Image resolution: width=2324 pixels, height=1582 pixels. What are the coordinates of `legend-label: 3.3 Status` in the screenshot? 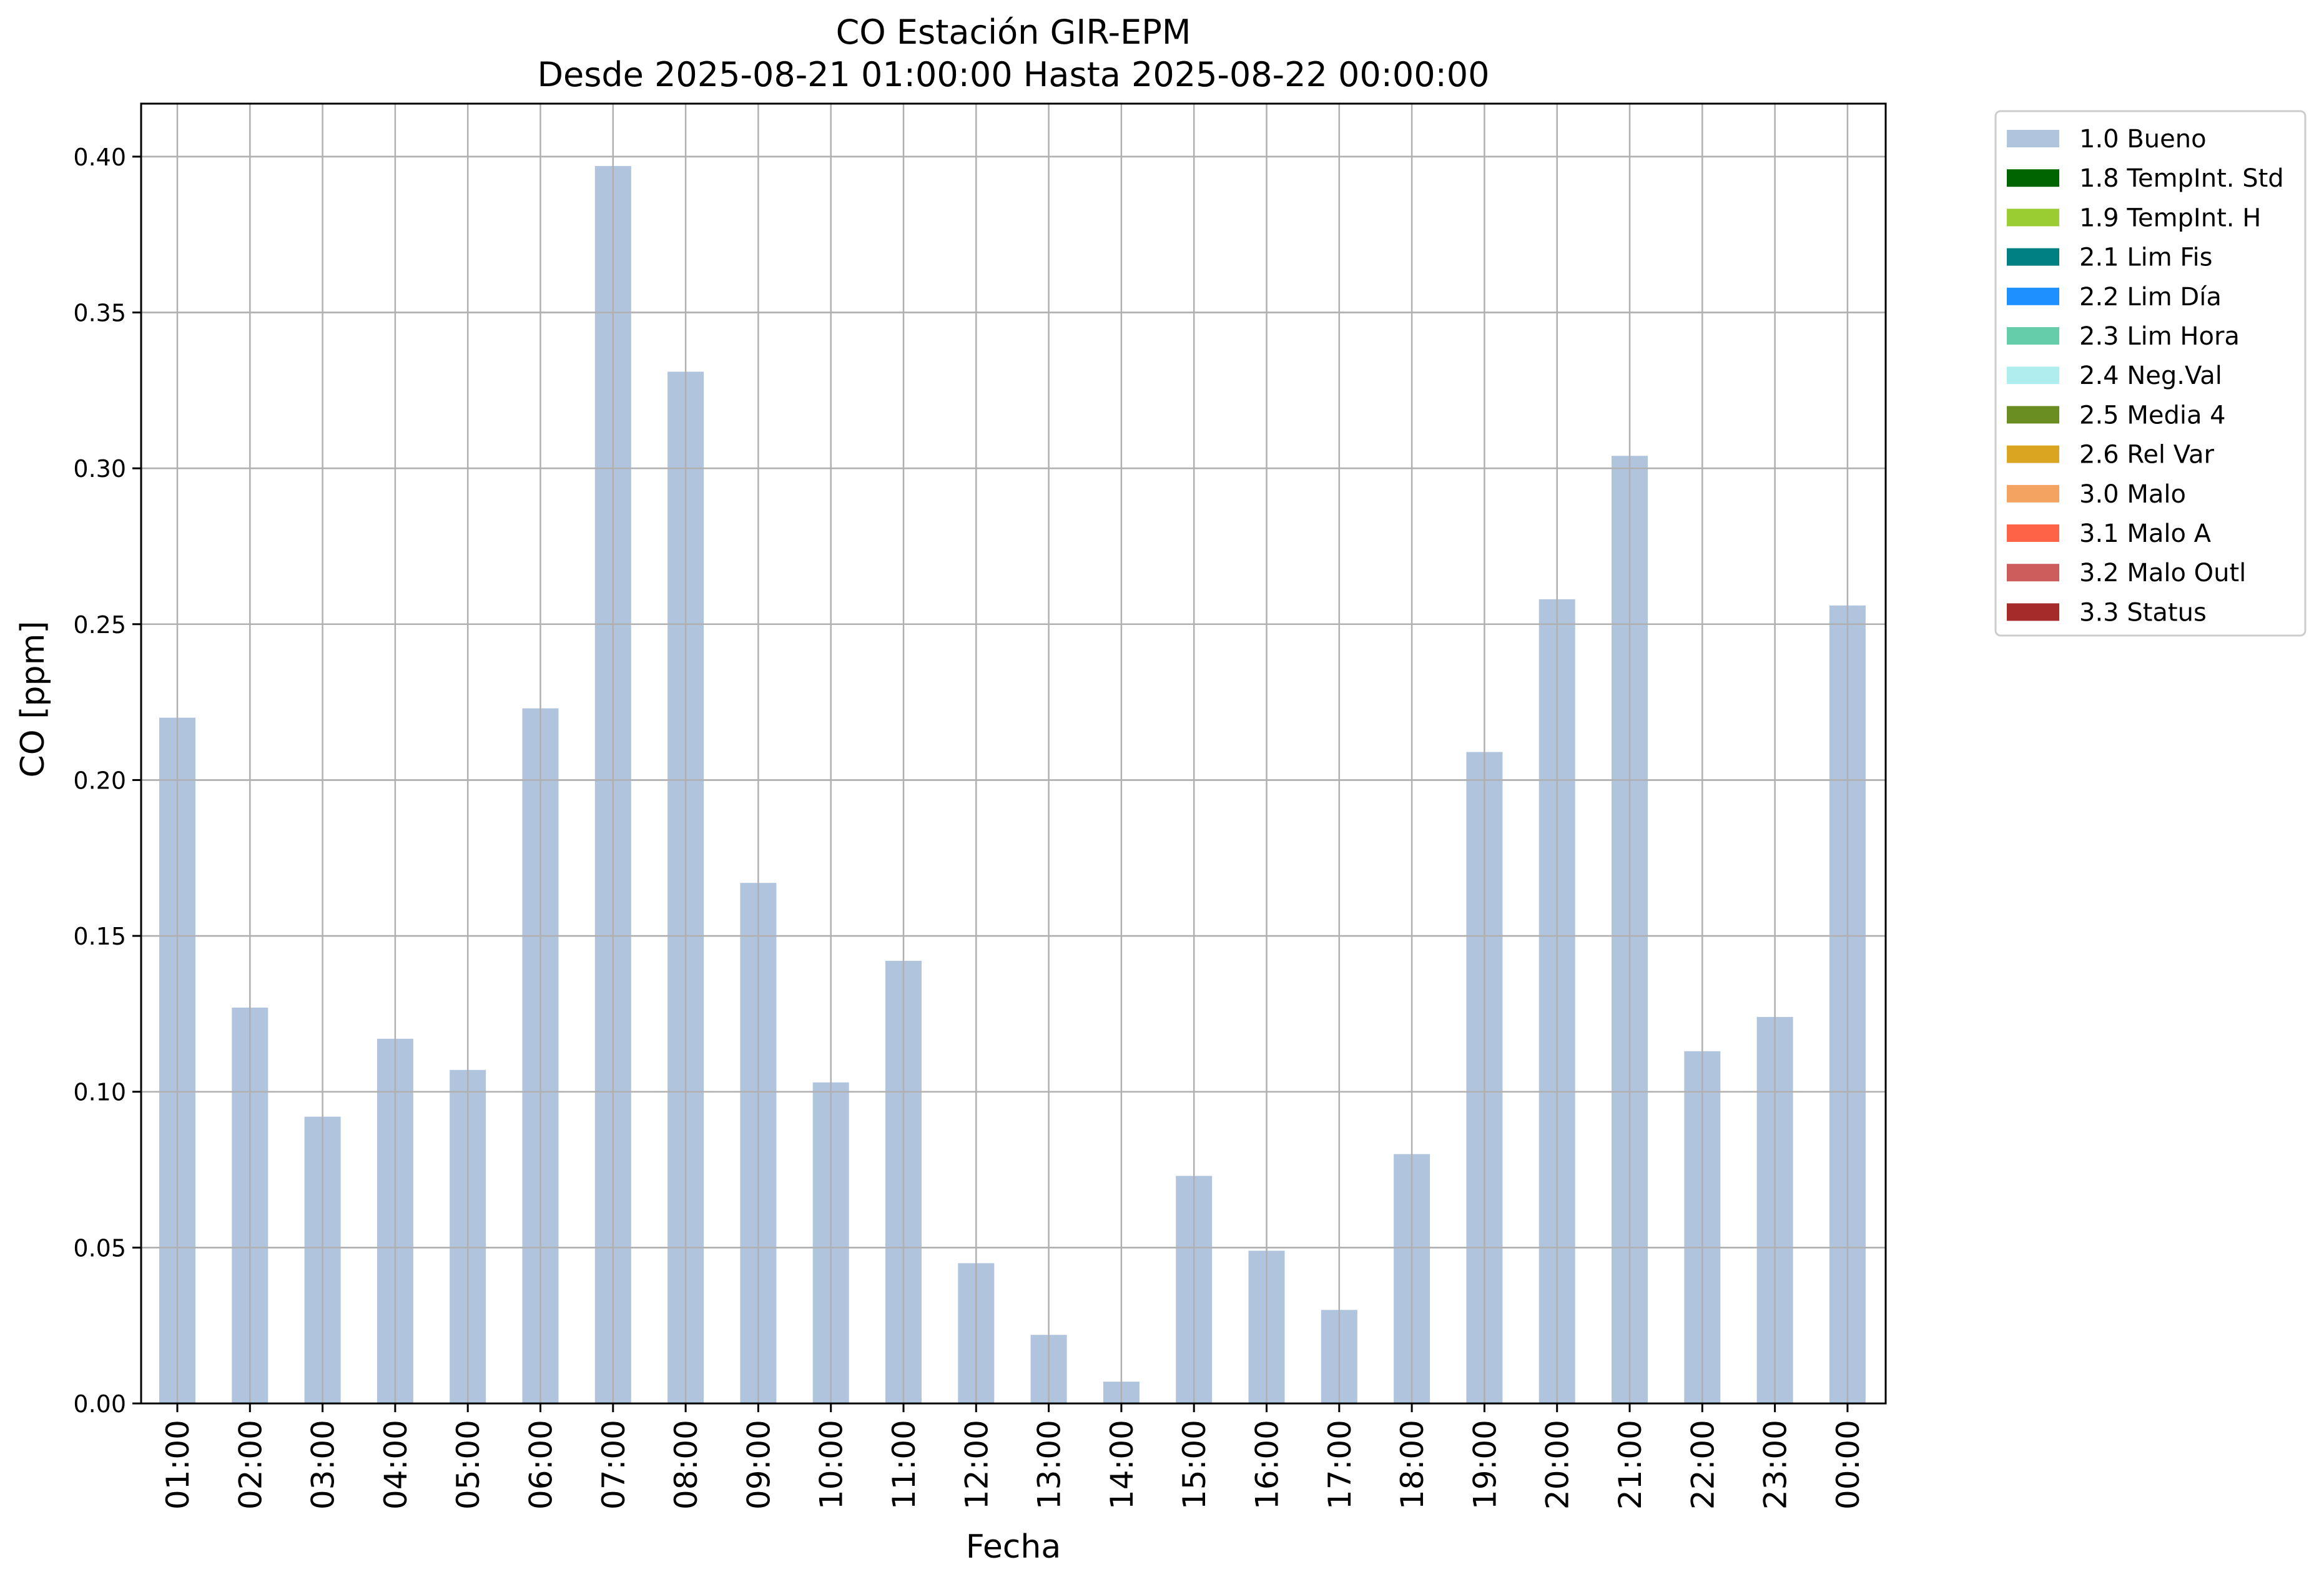 It's located at (2143, 612).